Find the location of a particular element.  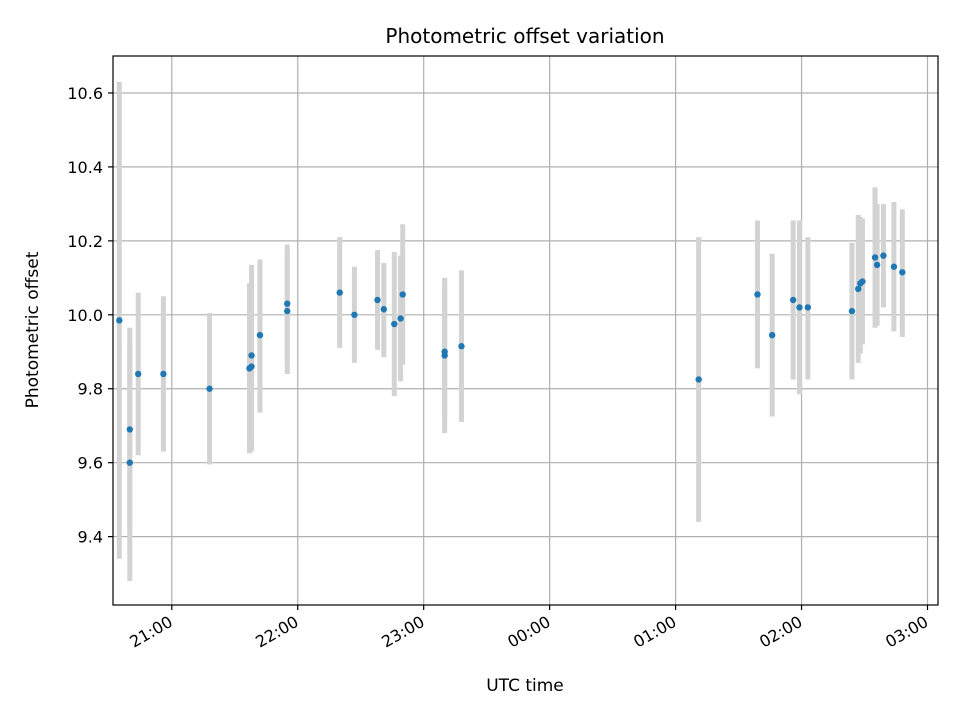

y-tick-label: 9.8 is located at coordinates (90, 389).